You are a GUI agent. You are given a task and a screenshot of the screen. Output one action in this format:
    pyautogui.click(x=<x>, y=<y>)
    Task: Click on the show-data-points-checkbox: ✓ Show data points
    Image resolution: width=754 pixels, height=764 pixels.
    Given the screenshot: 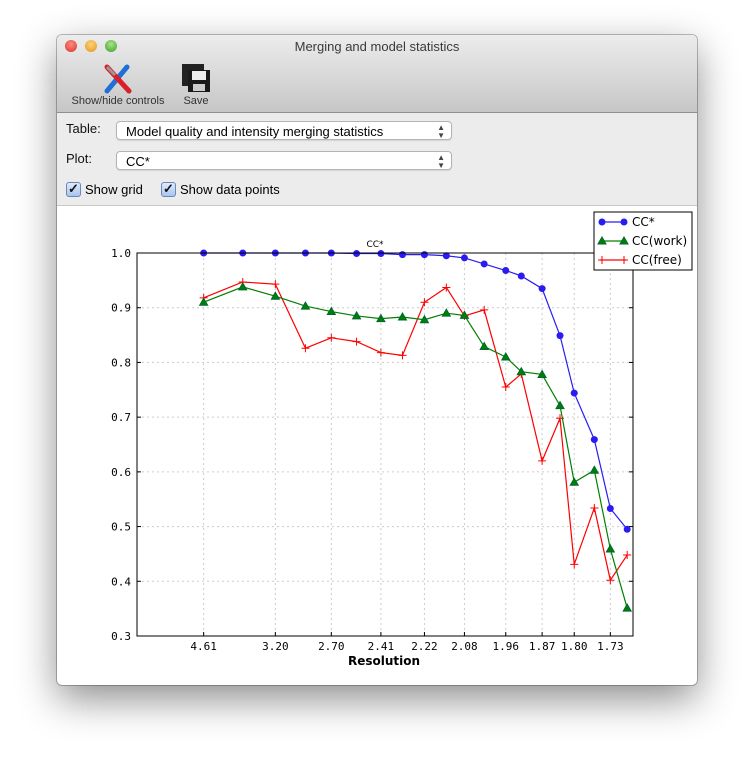 What is the action you would take?
    pyautogui.click(x=220, y=189)
    